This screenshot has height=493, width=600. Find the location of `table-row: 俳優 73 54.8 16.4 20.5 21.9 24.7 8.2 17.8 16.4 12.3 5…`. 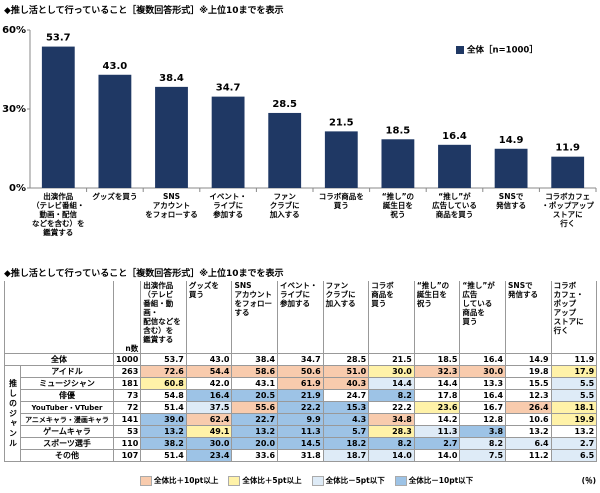

table-row: 俳優 73 54.8 16.4 20.5 21.9 24.7 8.2 17.8 16.4 12.3 5… is located at coordinates (301, 395).